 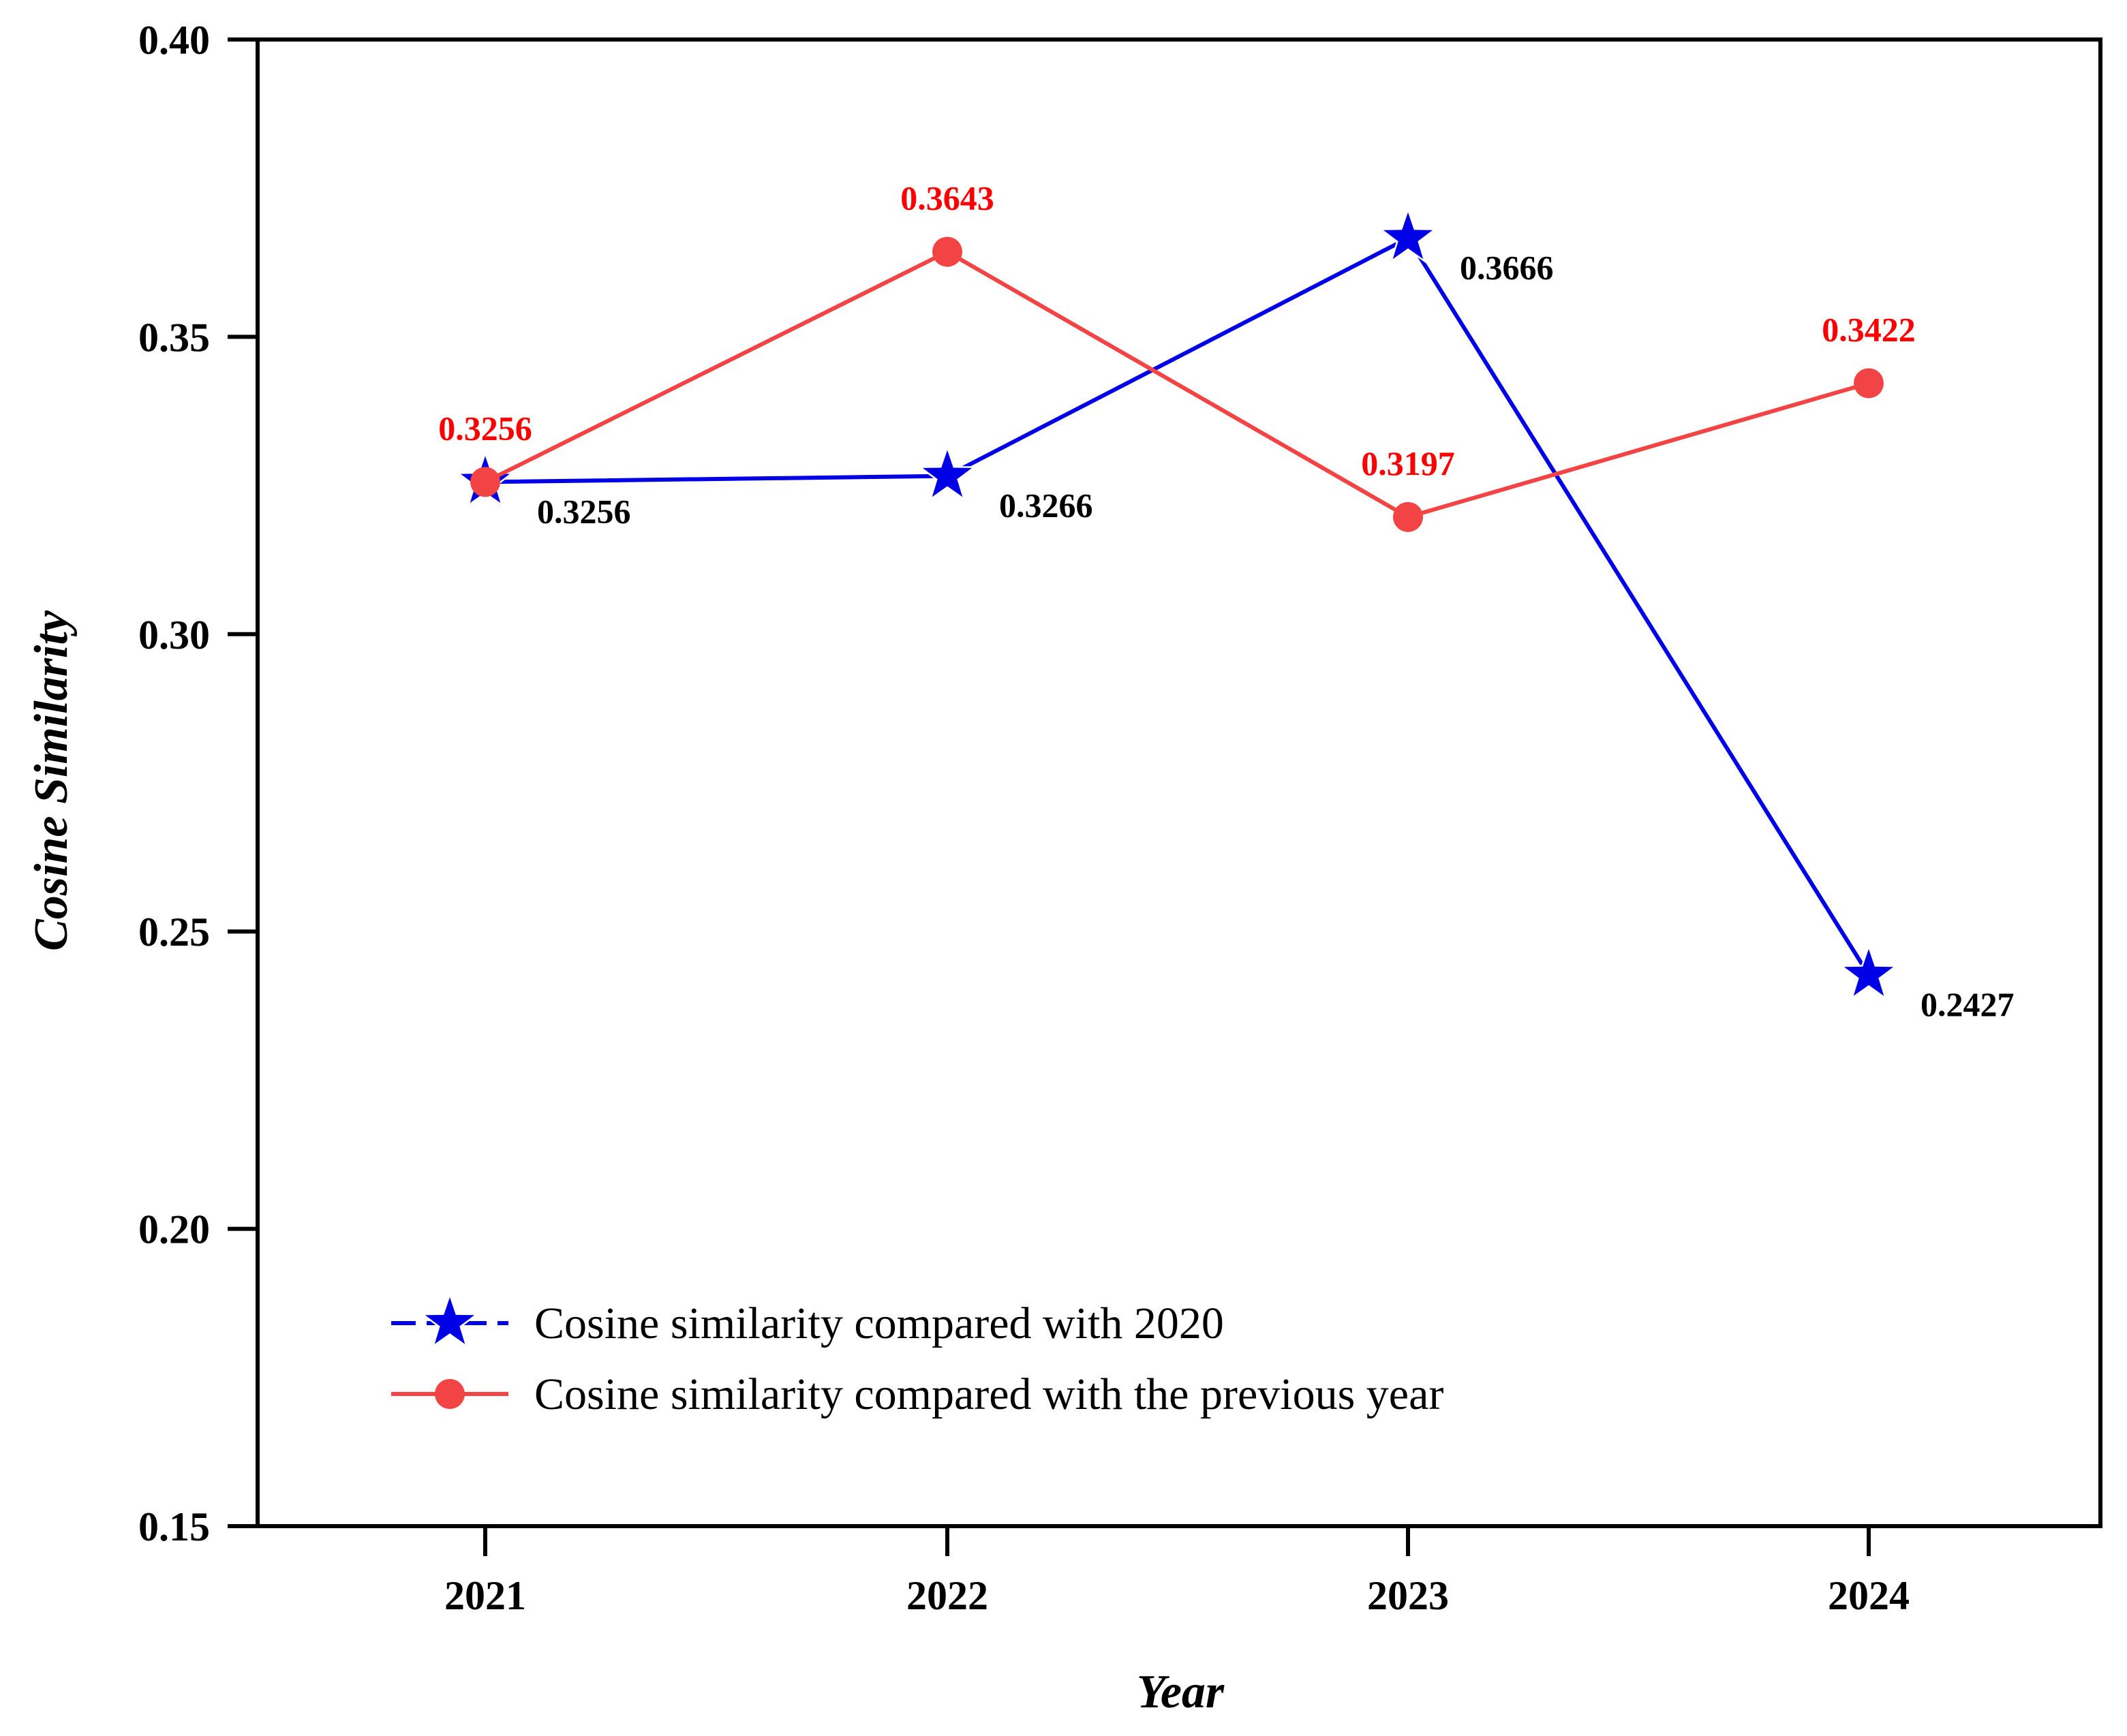 What do you see at coordinates (1507, 268) in the screenshot?
I see `data-label: 0.3666` at bounding box center [1507, 268].